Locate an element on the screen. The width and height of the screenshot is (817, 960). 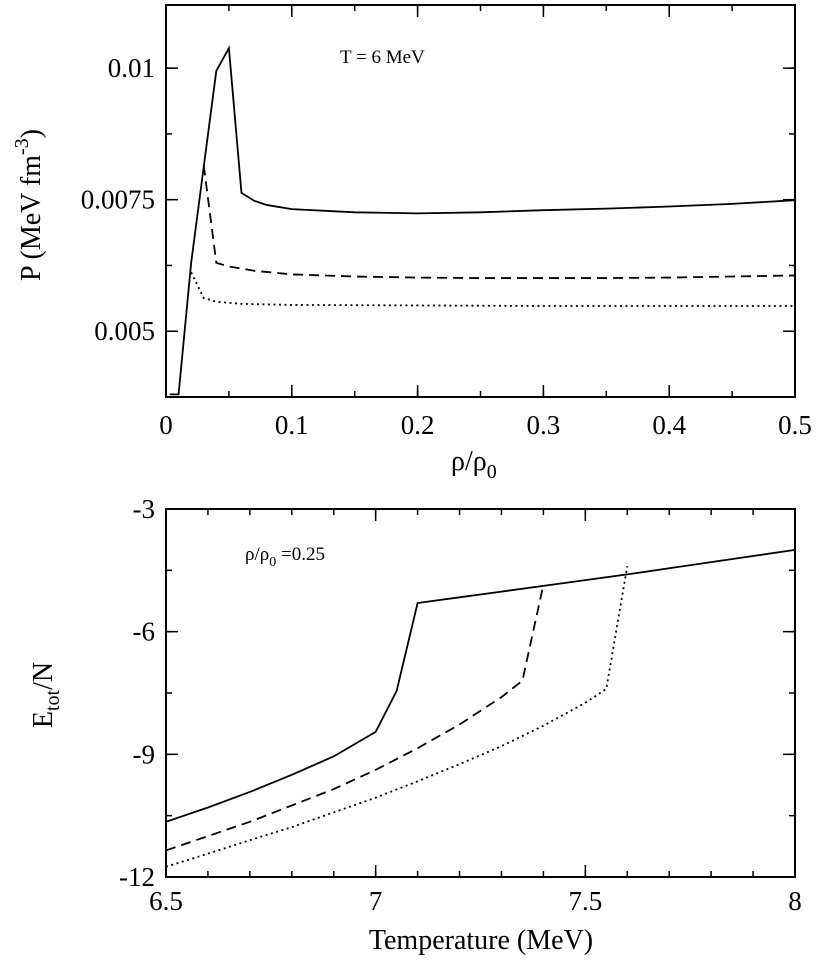
x-axis-label: Temperature (MeV) is located at coordinates (481, 940).